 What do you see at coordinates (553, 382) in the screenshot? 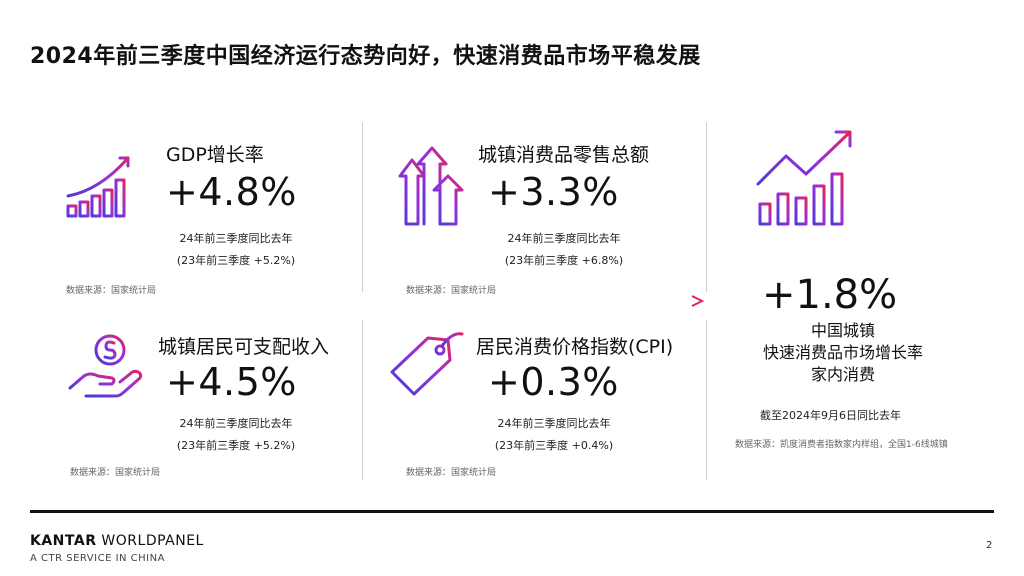
I see `cpi-value: +0.3%` at bounding box center [553, 382].